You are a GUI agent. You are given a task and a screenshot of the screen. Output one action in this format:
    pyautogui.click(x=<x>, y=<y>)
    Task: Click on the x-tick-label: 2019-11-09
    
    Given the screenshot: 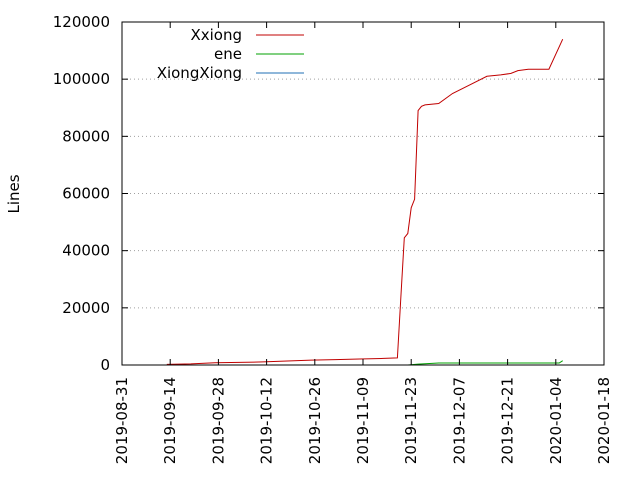 What is the action you would take?
    pyautogui.click(x=363, y=420)
    